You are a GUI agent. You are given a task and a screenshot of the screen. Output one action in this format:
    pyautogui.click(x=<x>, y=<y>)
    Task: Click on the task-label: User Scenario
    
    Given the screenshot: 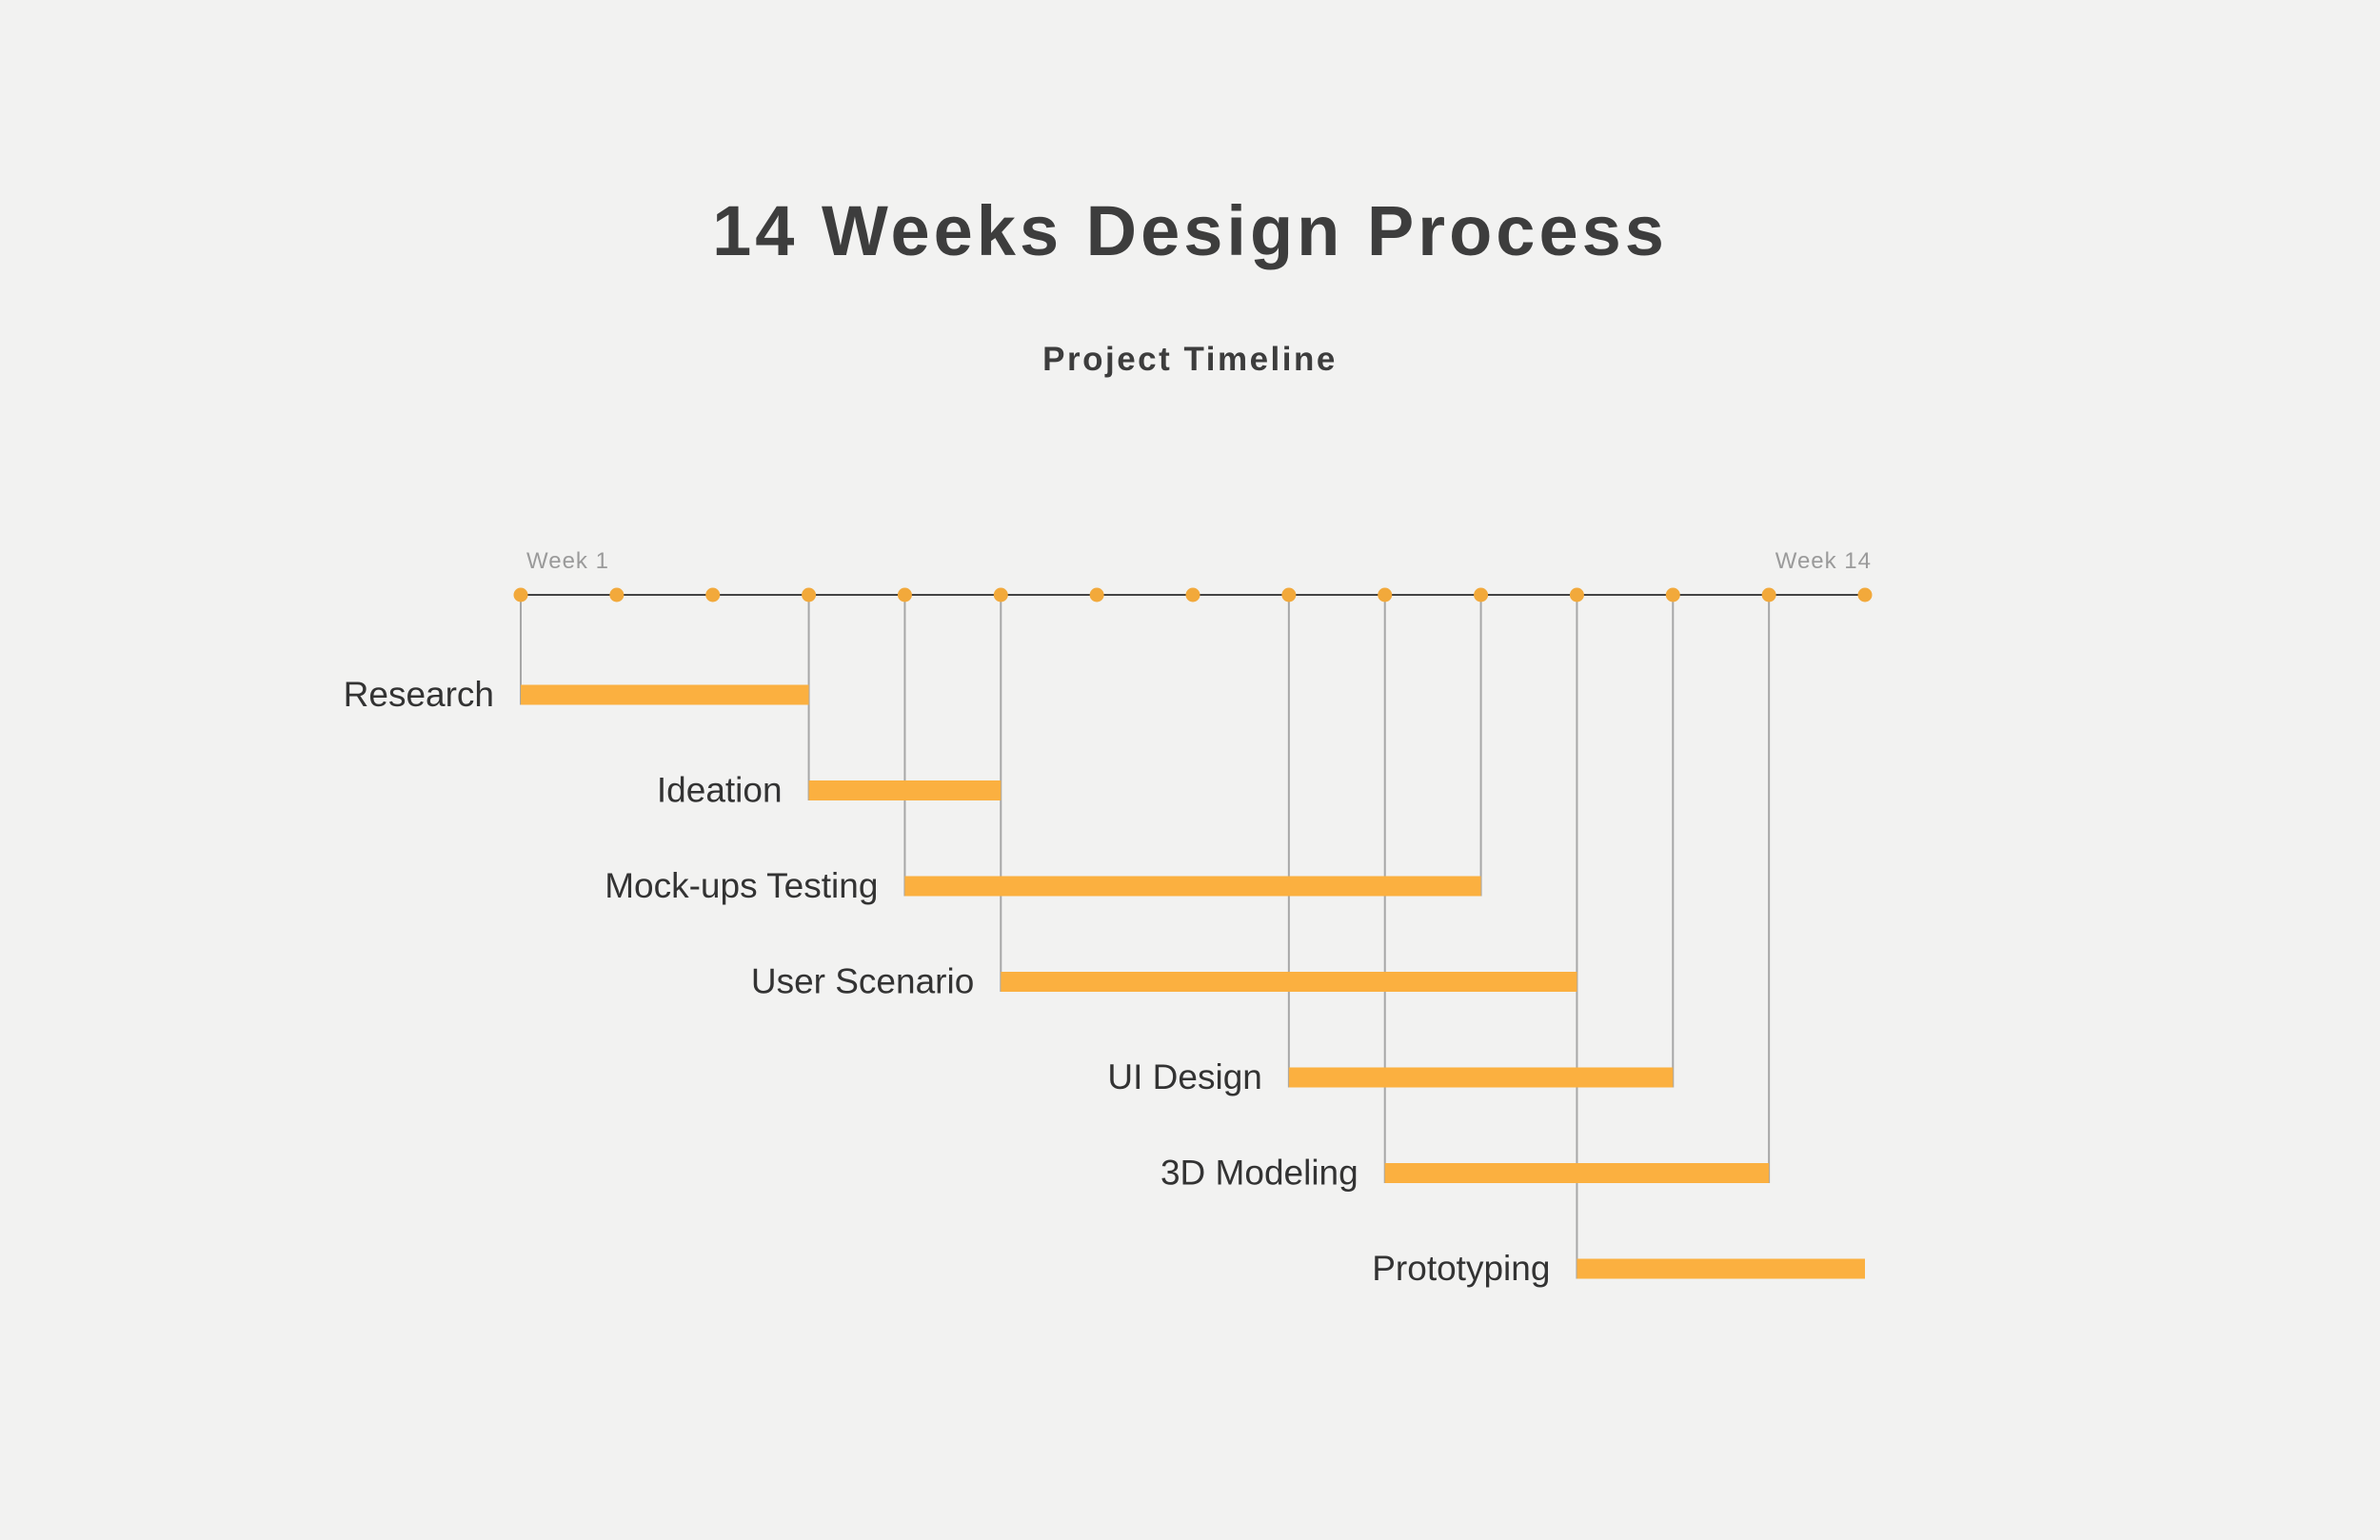 What is the action you would take?
    pyautogui.click(x=862, y=981)
    